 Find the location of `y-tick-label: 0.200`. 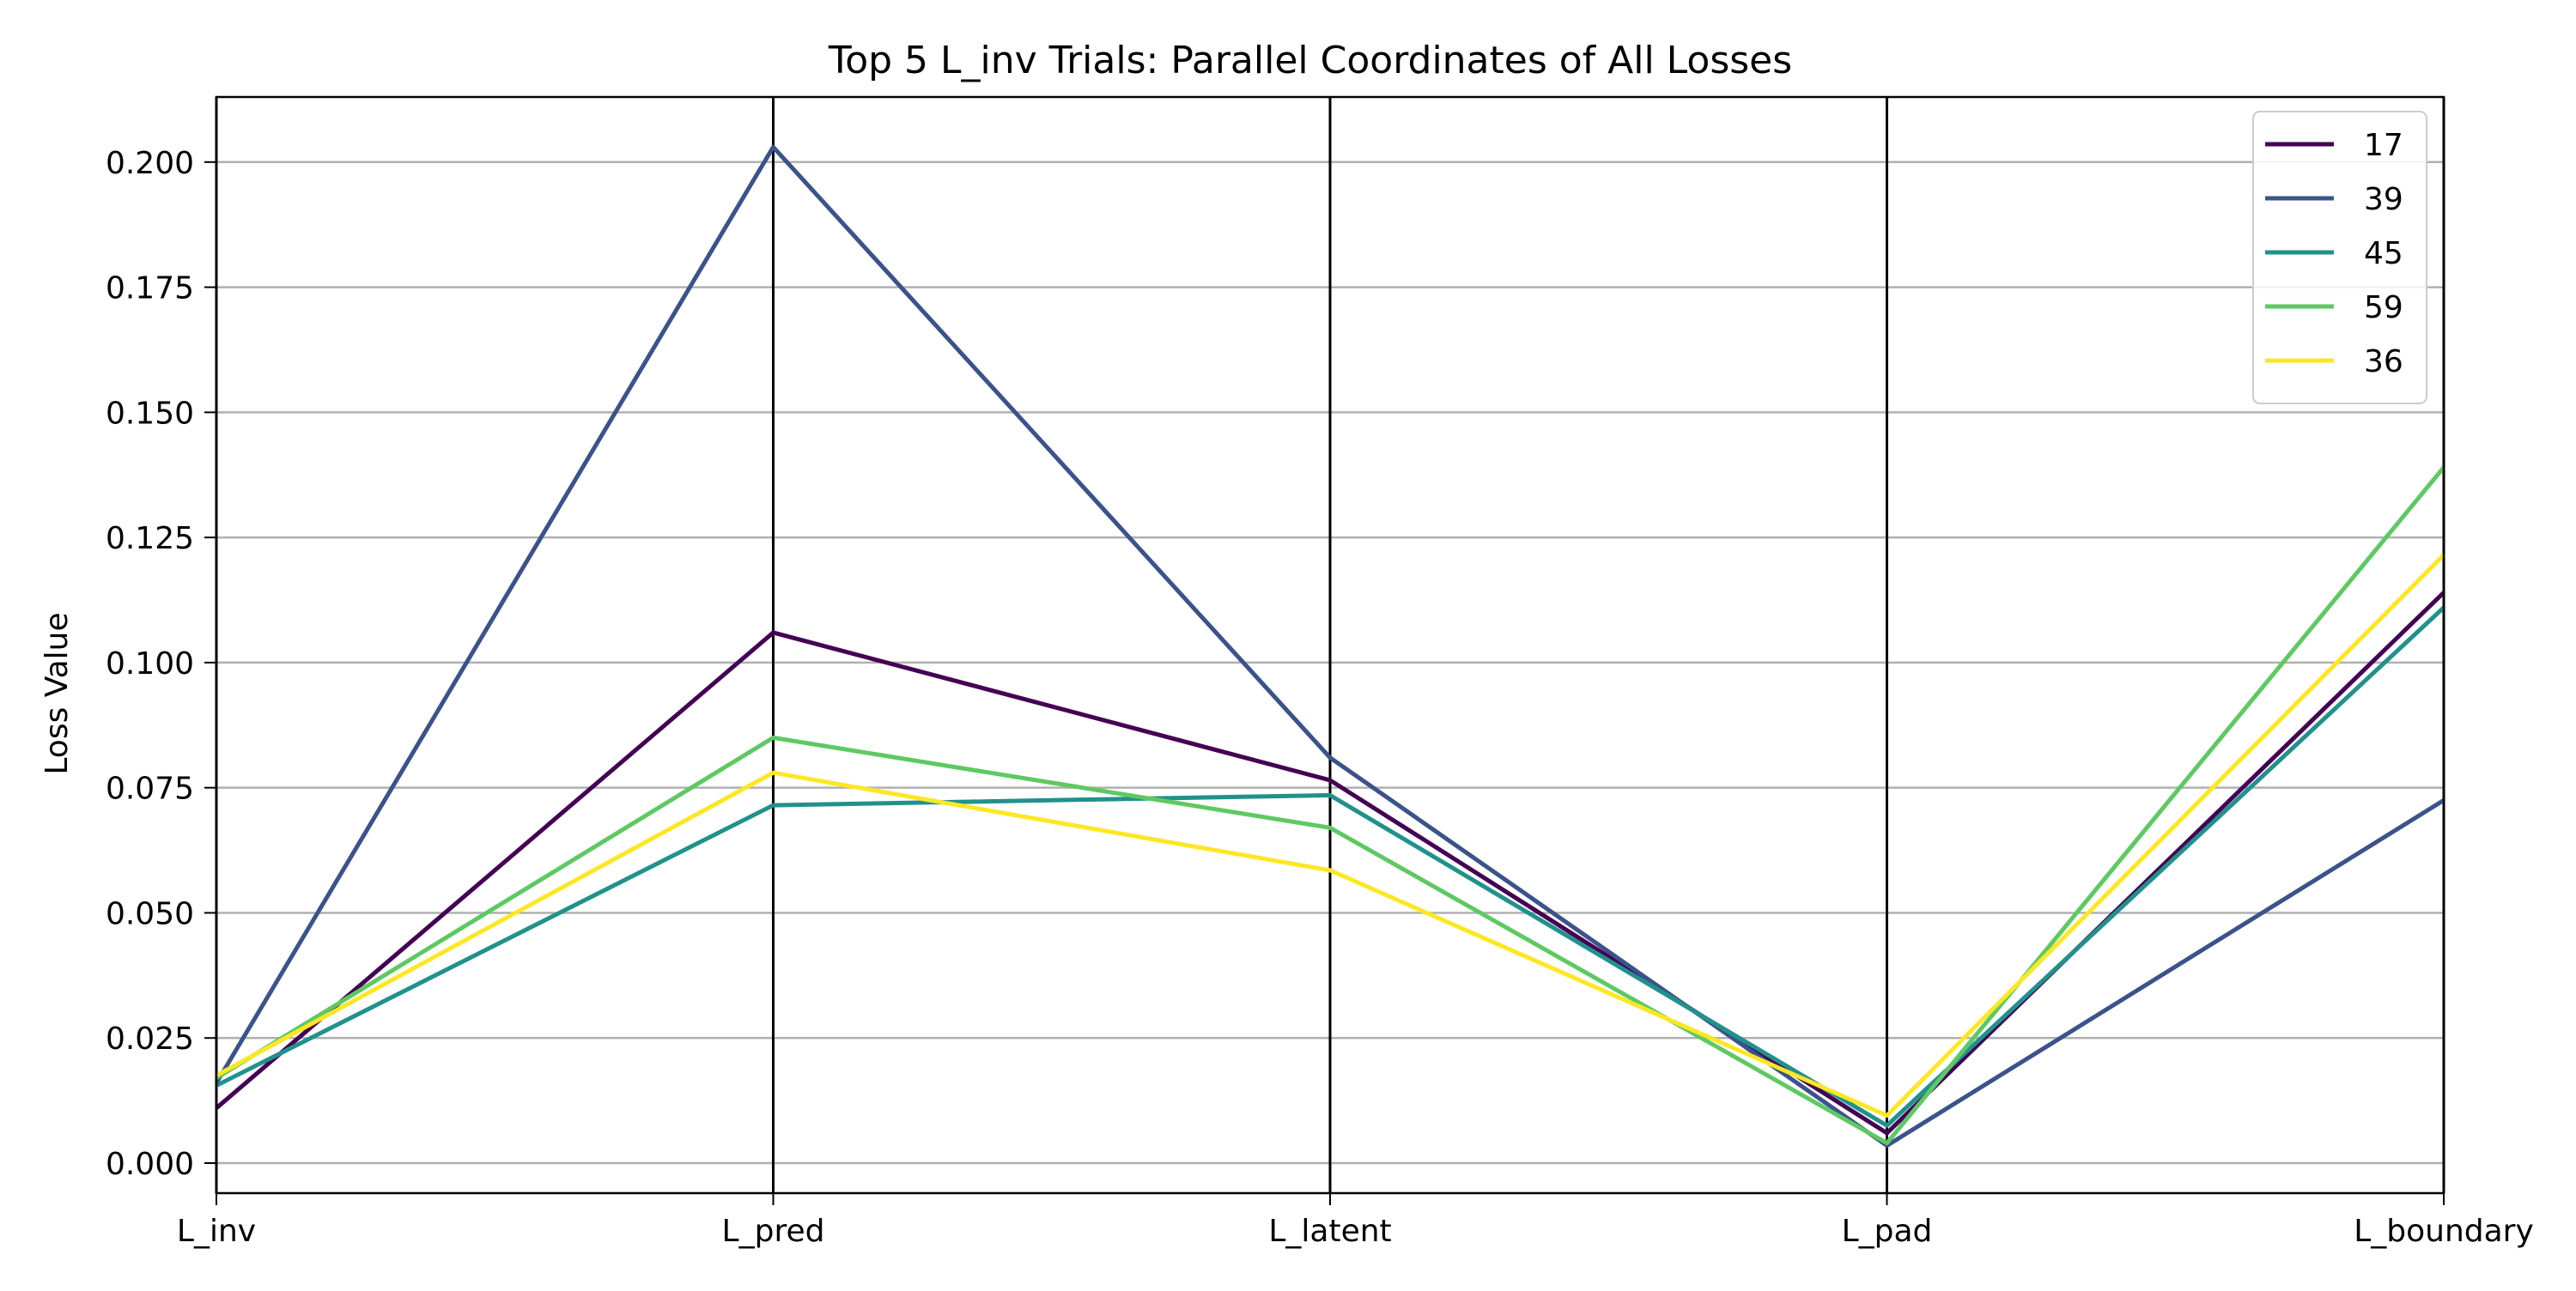

y-tick-label: 0.200 is located at coordinates (150, 163).